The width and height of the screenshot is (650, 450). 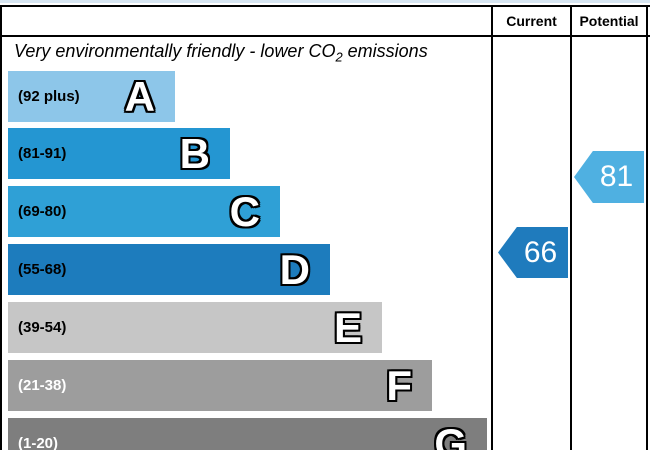 What do you see at coordinates (325, 6) in the screenshot?
I see `table-border-top` at bounding box center [325, 6].